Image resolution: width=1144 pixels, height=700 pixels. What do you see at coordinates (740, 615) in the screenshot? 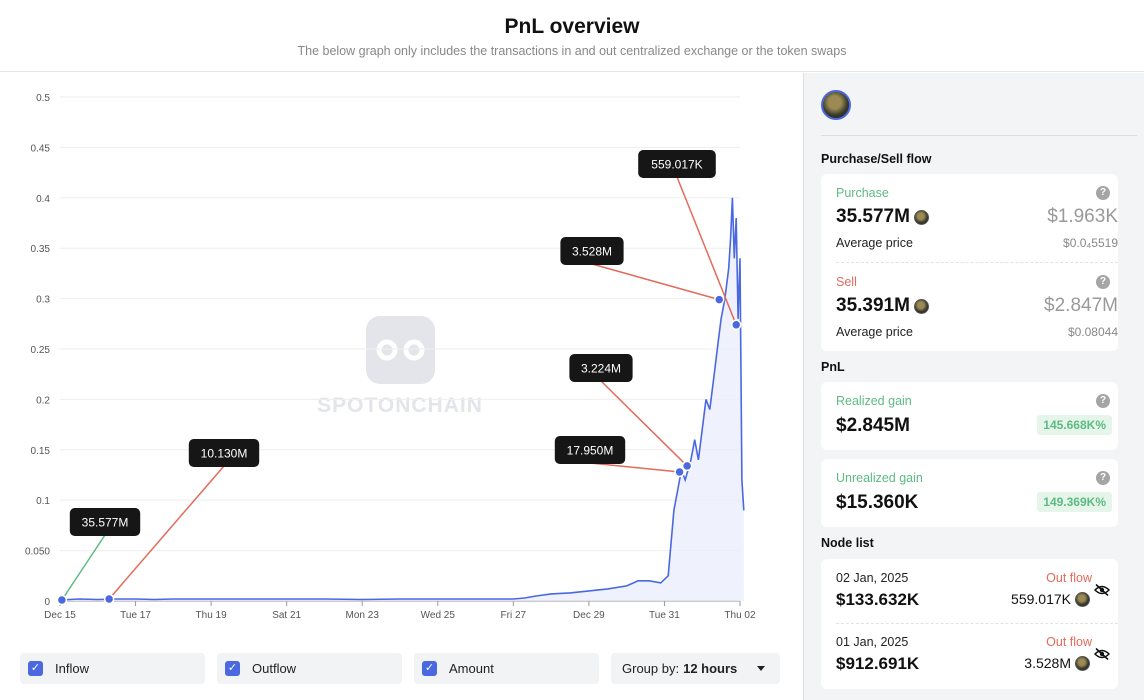
I see `x-tick-label: Thu 02` at bounding box center [740, 615].